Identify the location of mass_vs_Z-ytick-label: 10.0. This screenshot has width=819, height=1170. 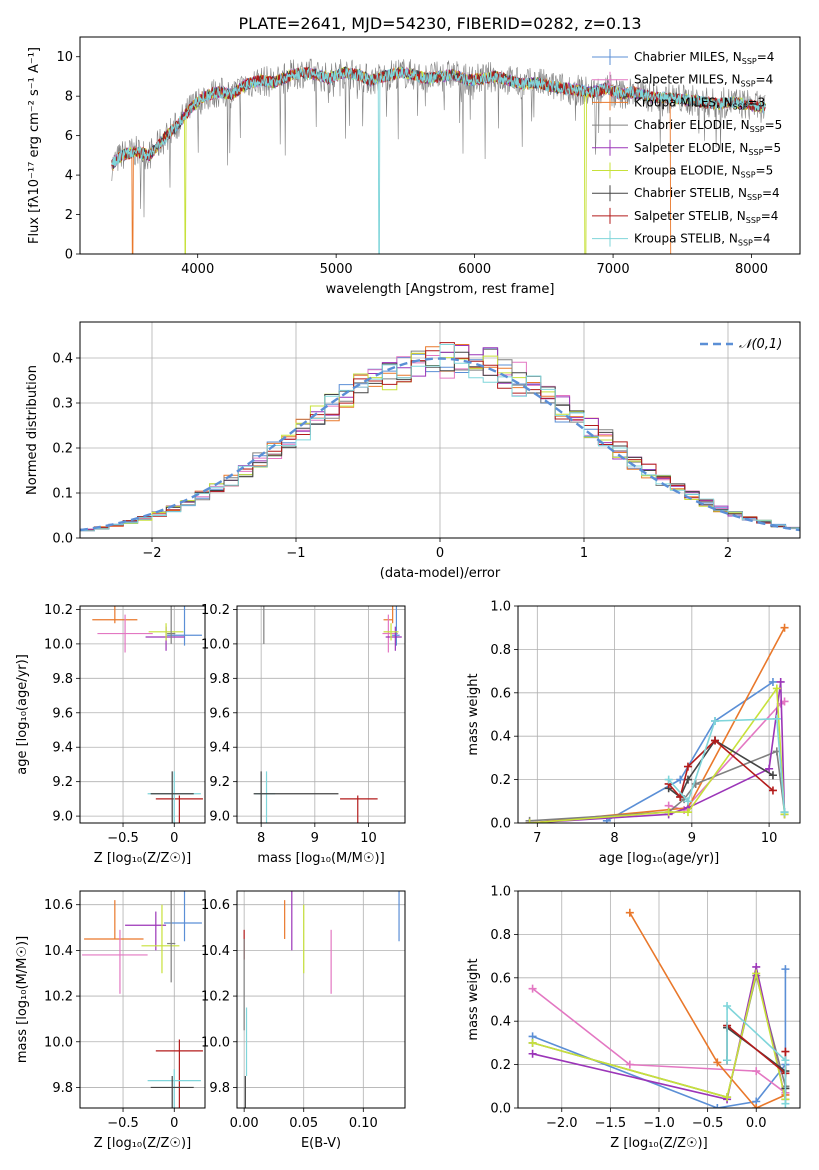
(58, 1042).